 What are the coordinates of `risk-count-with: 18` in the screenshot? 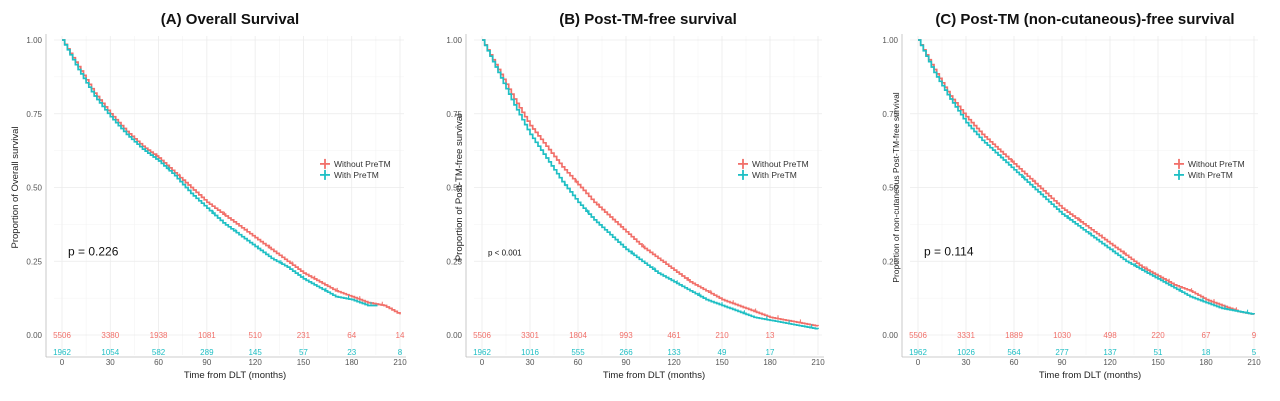 It's located at (1206, 352).